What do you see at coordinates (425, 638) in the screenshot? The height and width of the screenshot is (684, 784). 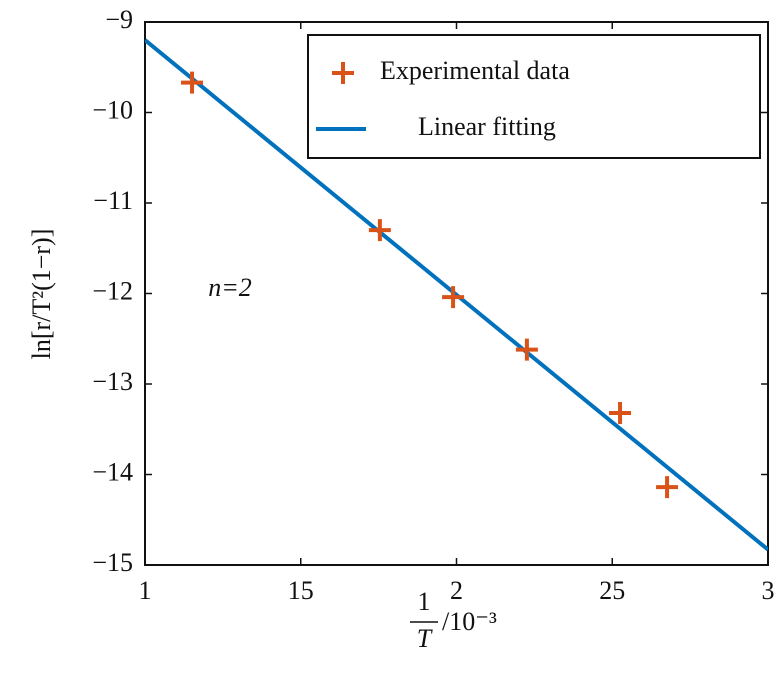 I see `x-label-denominator: T` at bounding box center [425, 638].